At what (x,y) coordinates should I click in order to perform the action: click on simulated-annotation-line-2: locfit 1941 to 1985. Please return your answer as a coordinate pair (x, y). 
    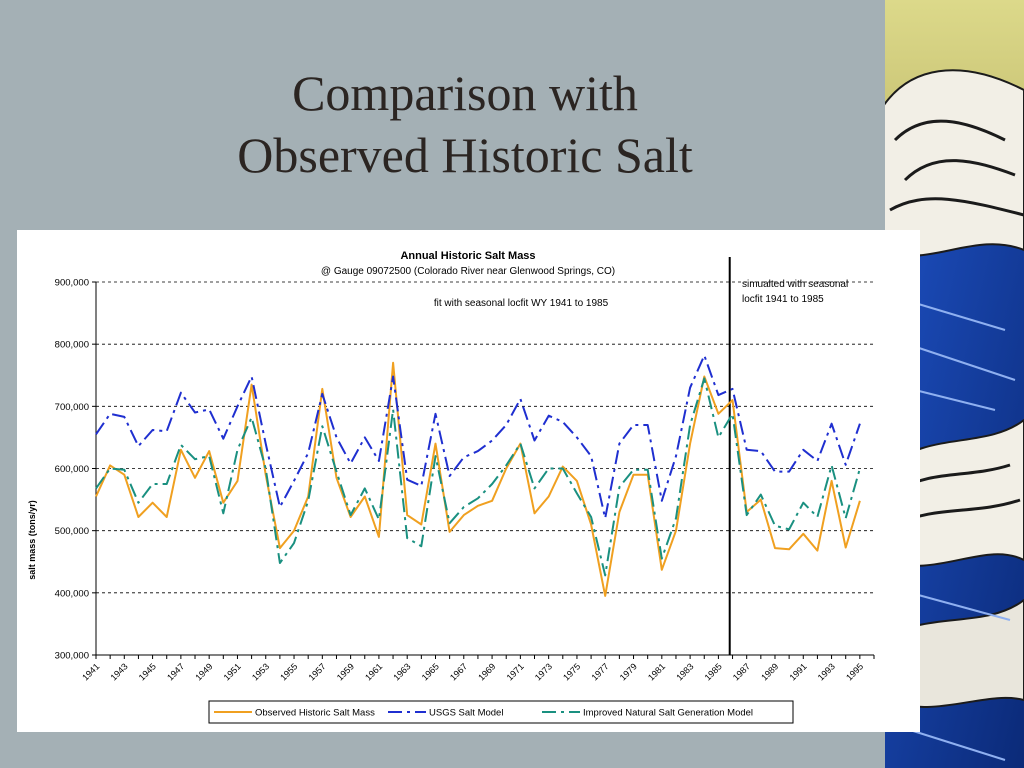
    Looking at the image, I should click on (783, 299).